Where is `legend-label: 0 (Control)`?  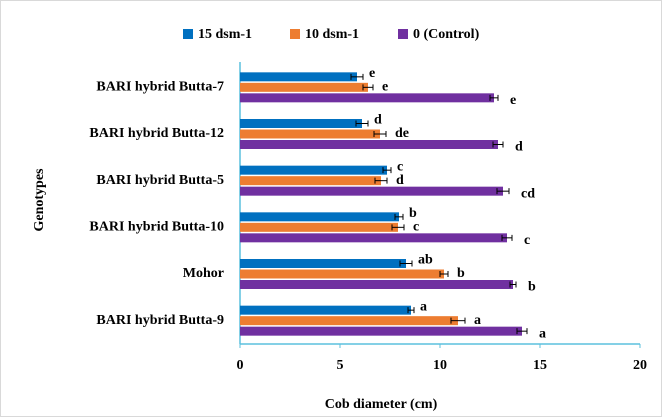 legend-label: 0 (Control) is located at coordinates (446, 34).